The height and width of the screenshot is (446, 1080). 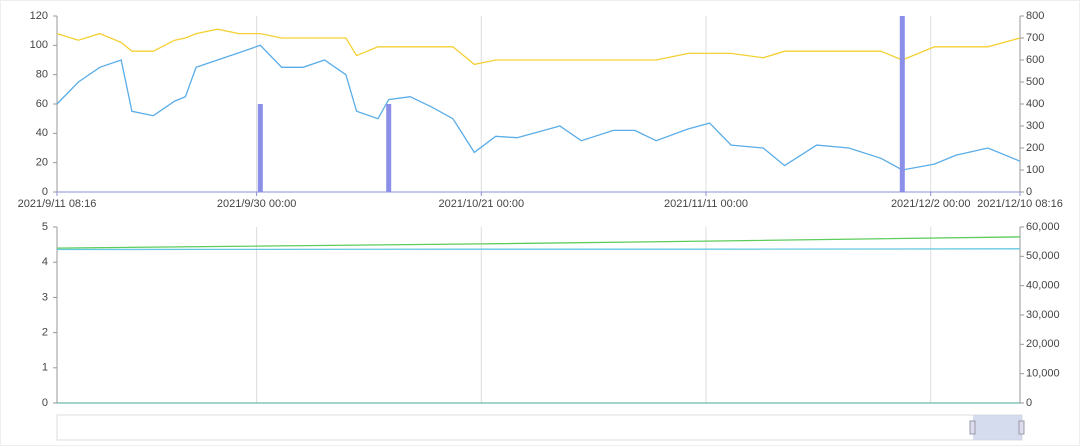 I want to click on x-tick-label: 2021/11/11 00:00, so click(x=706, y=204).